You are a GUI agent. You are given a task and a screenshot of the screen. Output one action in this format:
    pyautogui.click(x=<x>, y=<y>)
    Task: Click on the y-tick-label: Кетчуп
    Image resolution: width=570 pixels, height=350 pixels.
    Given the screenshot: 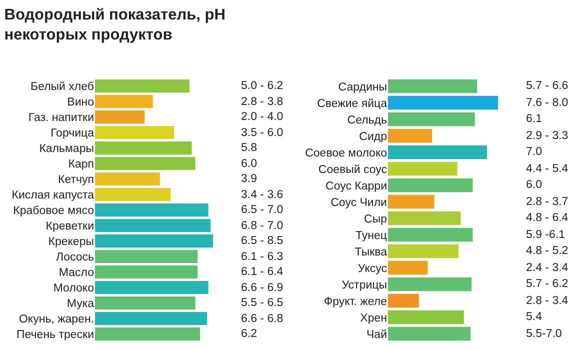 What is the action you would take?
    pyautogui.click(x=76, y=180)
    